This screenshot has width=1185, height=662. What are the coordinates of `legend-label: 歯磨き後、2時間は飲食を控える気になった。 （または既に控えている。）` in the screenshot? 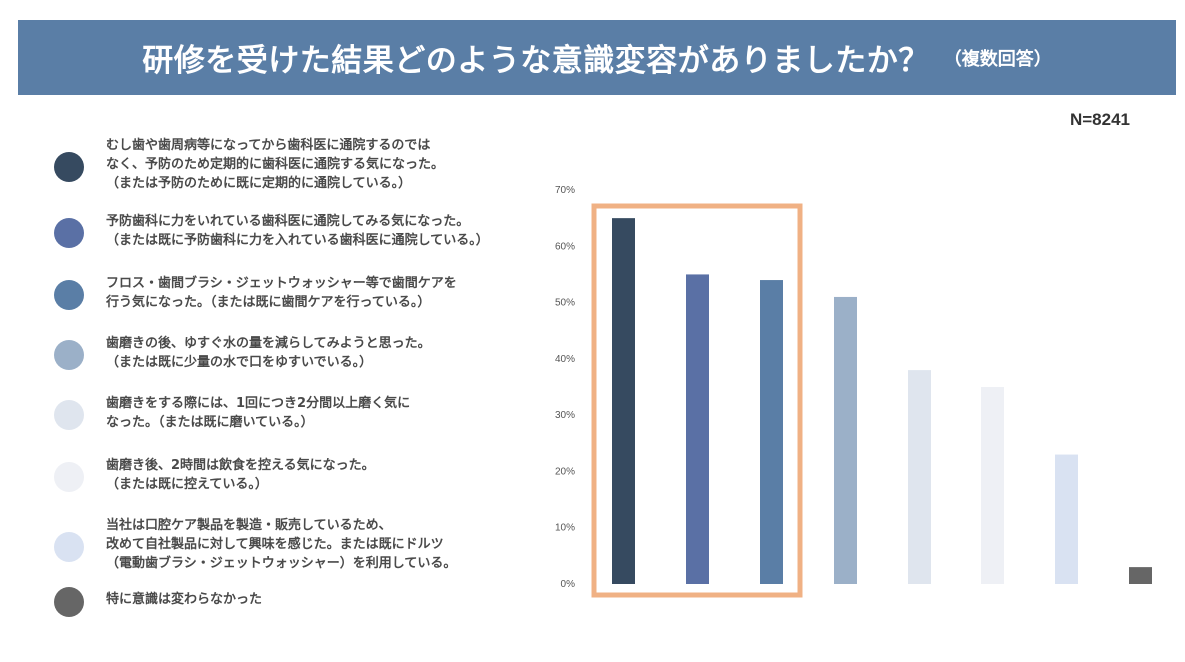 It's located at (240, 475).